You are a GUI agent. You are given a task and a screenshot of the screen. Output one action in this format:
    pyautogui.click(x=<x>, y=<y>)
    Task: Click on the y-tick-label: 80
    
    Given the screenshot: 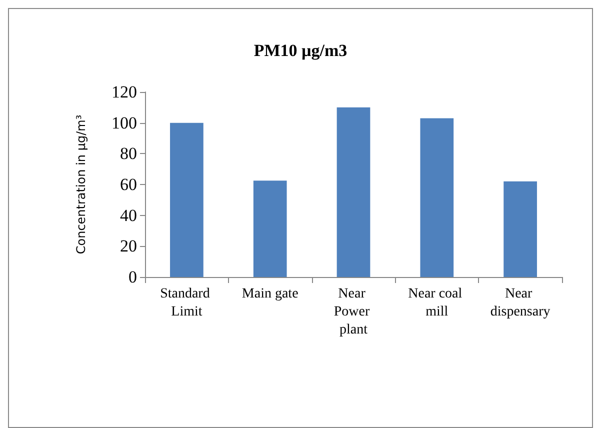 What is the action you would take?
    pyautogui.click(x=128, y=154)
    